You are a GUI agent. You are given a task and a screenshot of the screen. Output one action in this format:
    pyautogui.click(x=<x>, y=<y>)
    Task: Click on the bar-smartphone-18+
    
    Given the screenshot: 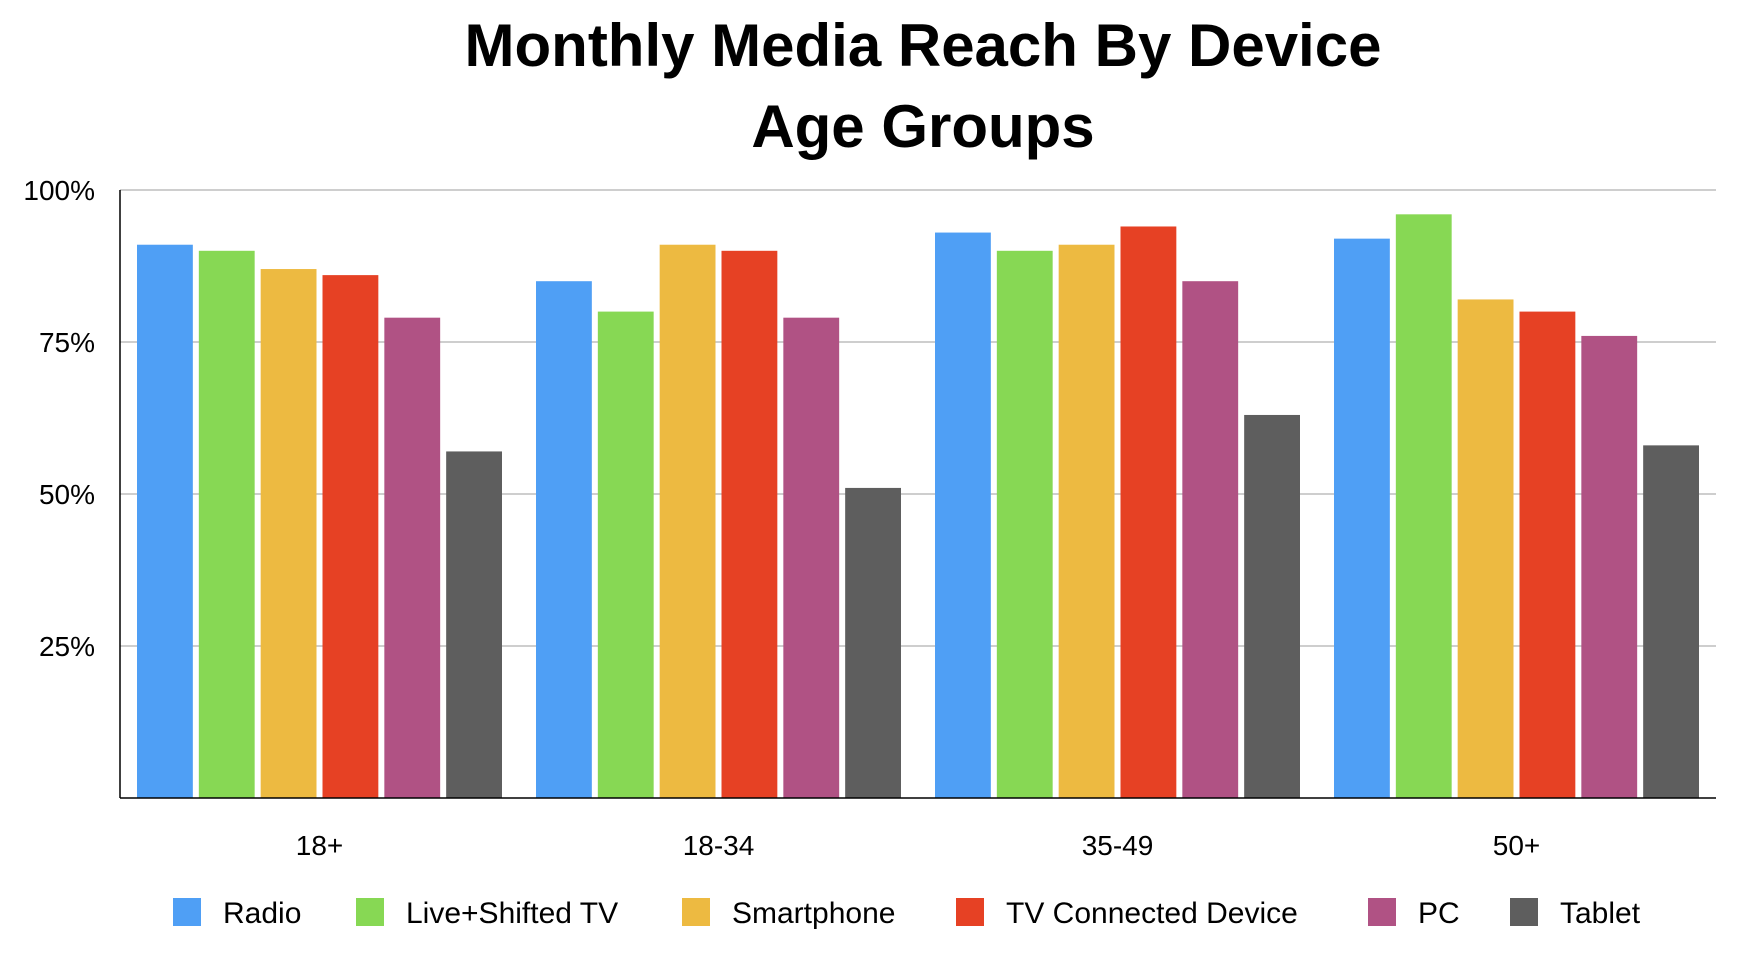 What is the action you would take?
    pyautogui.click(x=288, y=533)
    